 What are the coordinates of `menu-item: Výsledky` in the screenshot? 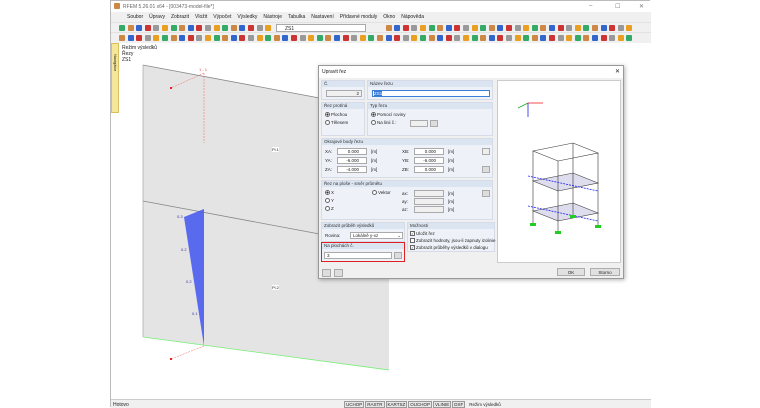 It's located at (247, 17).